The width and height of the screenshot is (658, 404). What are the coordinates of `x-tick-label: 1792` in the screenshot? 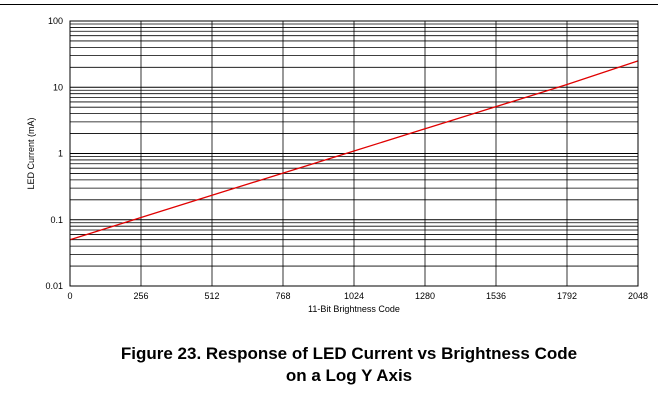 It's located at (567, 296).